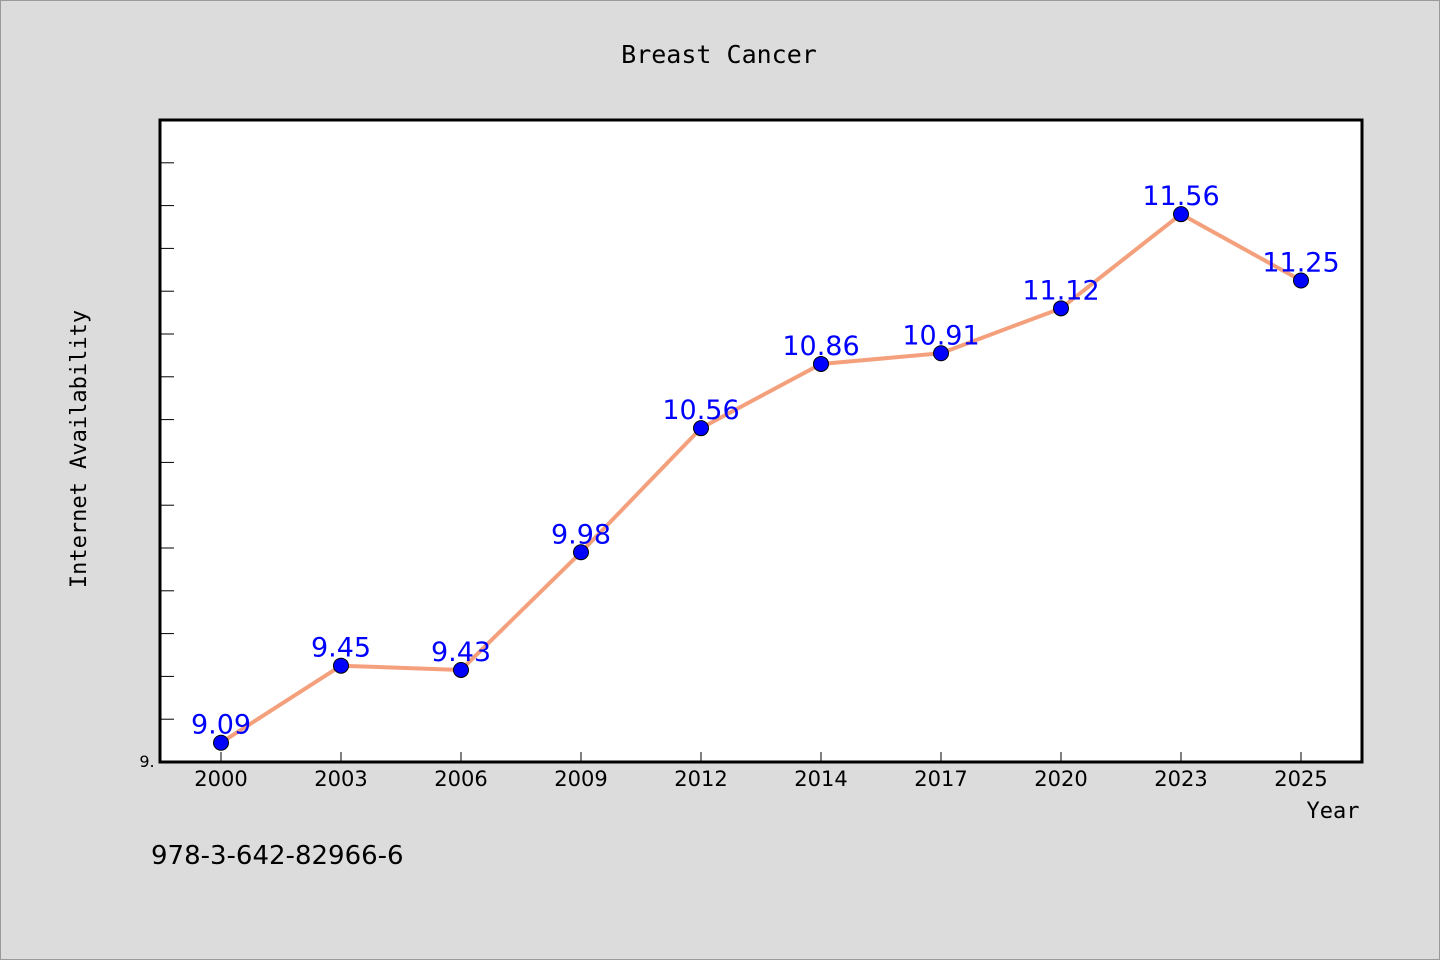 The width and height of the screenshot is (1440, 961). What do you see at coordinates (1300, 779) in the screenshot?
I see `x-tick-label: 2025` at bounding box center [1300, 779].